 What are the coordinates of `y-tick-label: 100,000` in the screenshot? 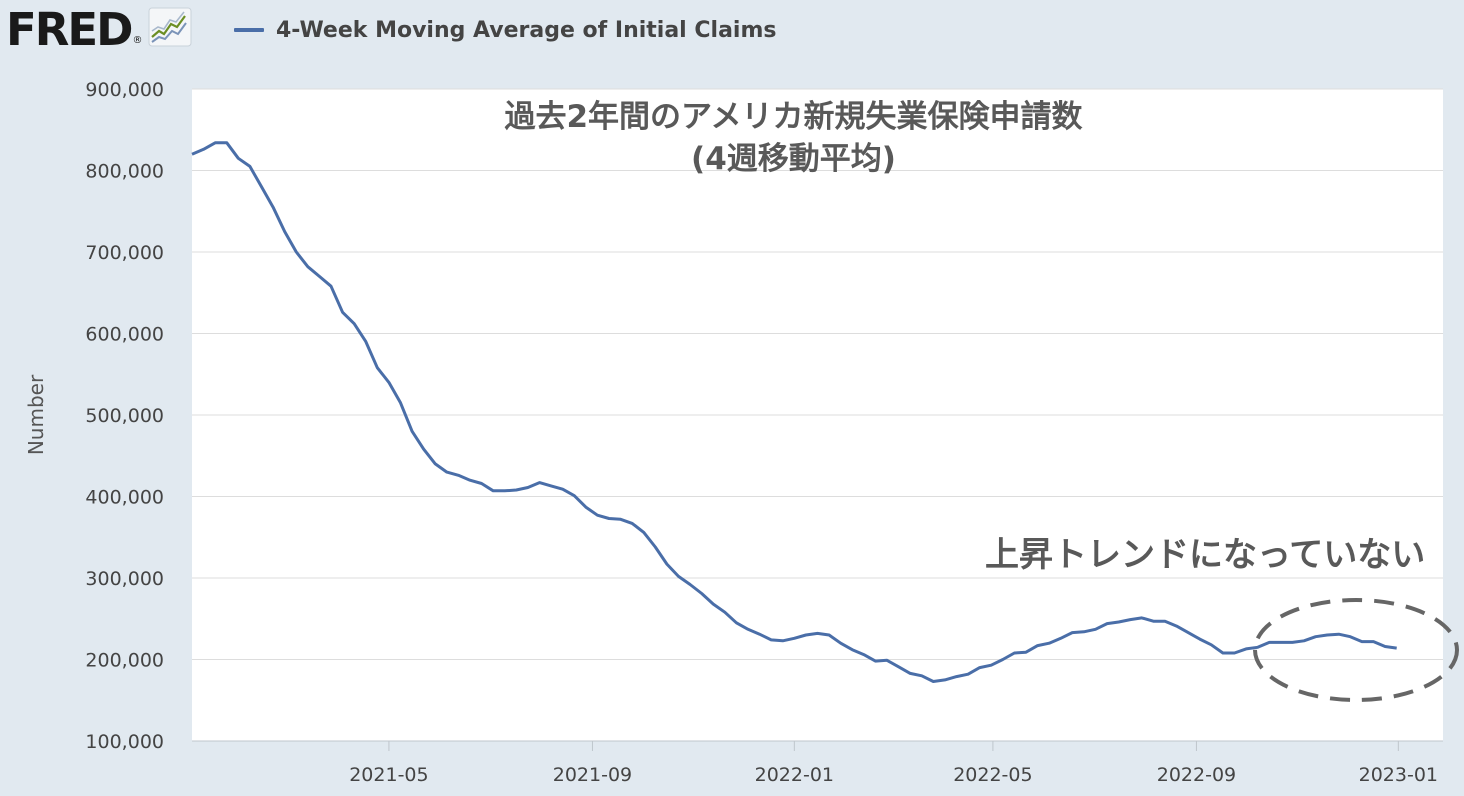 It's located at (124, 742).